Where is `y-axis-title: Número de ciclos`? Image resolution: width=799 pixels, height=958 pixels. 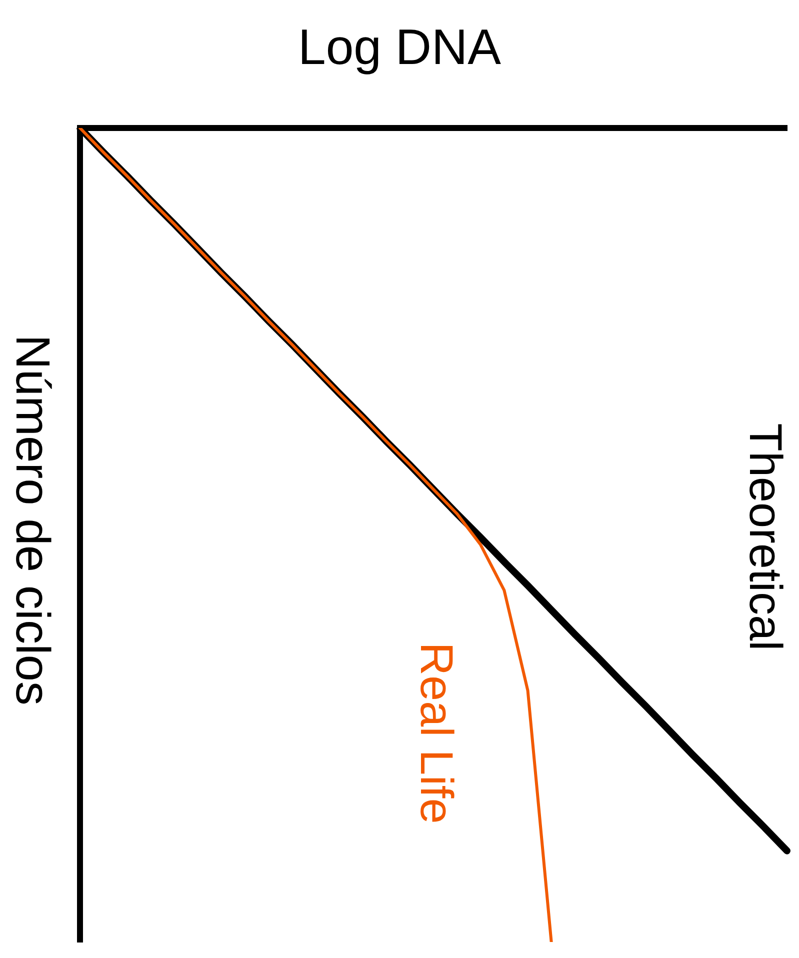 y-axis-title: Número de ciclos is located at coordinates (32, 520).